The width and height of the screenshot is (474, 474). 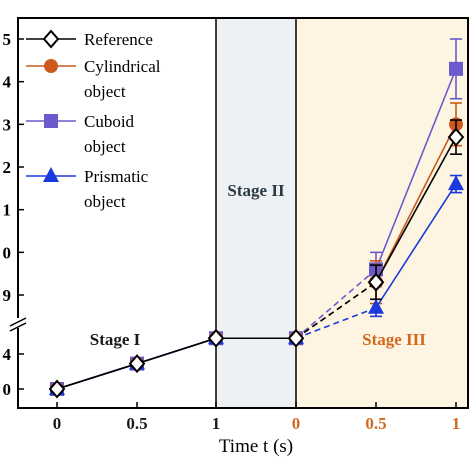 I want to click on legend-label: Cylindrical, so click(x=122, y=66).